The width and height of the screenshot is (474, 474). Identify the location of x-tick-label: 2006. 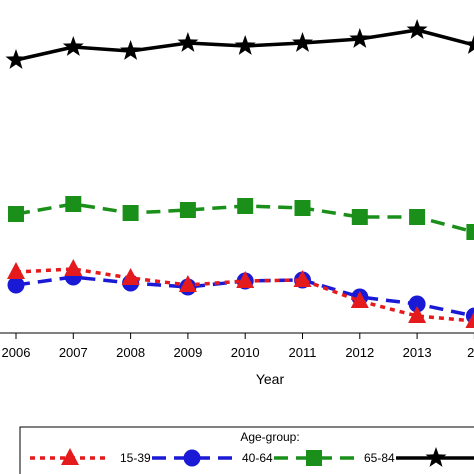
(16, 352).